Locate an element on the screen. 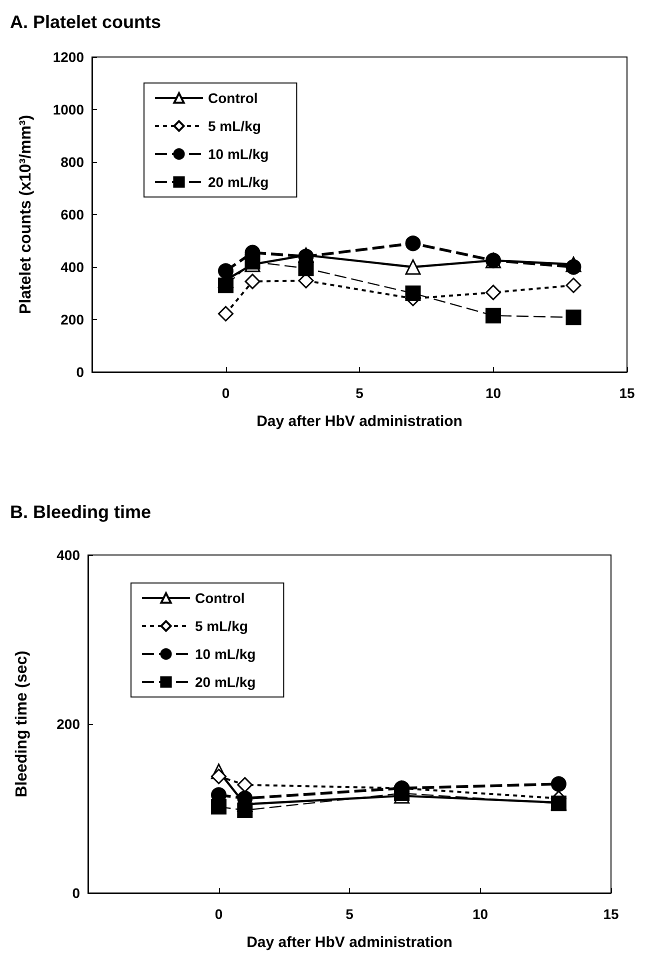 The height and width of the screenshot is (966, 657). y-tick-label: 1000 is located at coordinates (68, 110).